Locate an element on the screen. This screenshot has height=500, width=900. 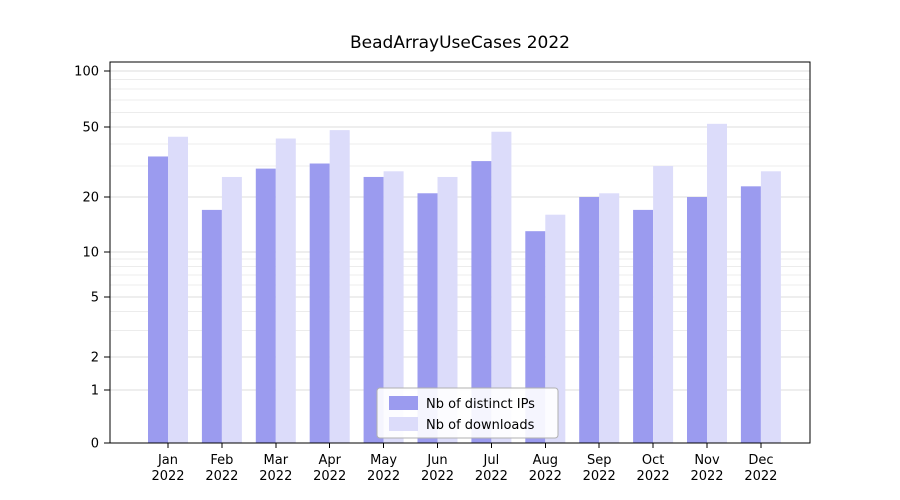
x-tick-label-month: Jan is located at coordinates (167, 460).